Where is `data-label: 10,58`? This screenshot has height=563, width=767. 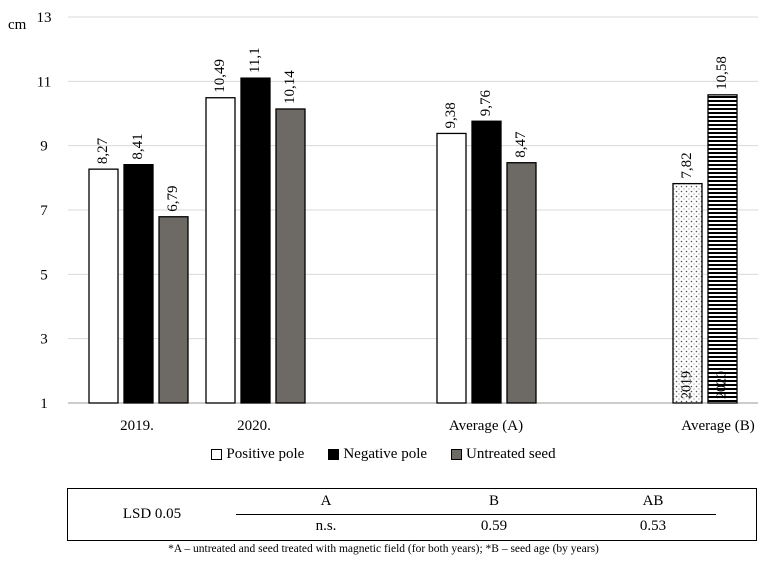
data-label: 10,58 is located at coordinates (722, 73).